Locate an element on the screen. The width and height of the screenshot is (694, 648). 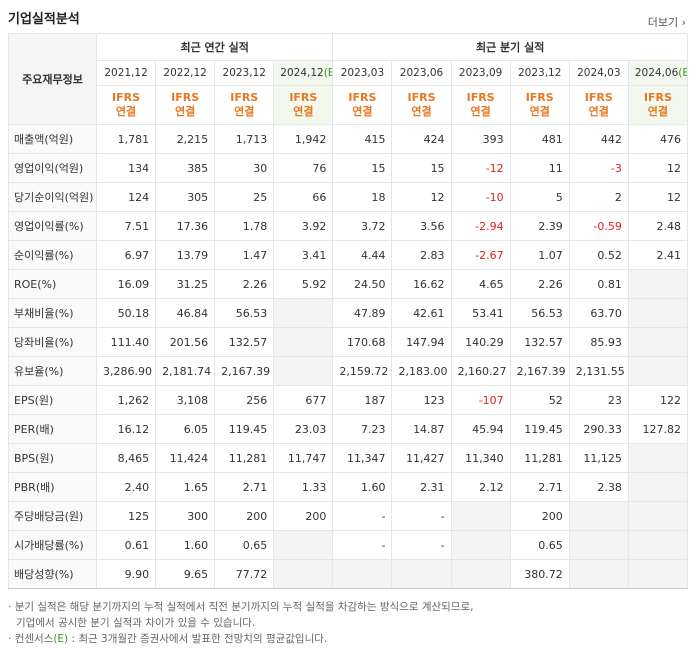
value-cell: 5.92 is located at coordinates (303, 284).